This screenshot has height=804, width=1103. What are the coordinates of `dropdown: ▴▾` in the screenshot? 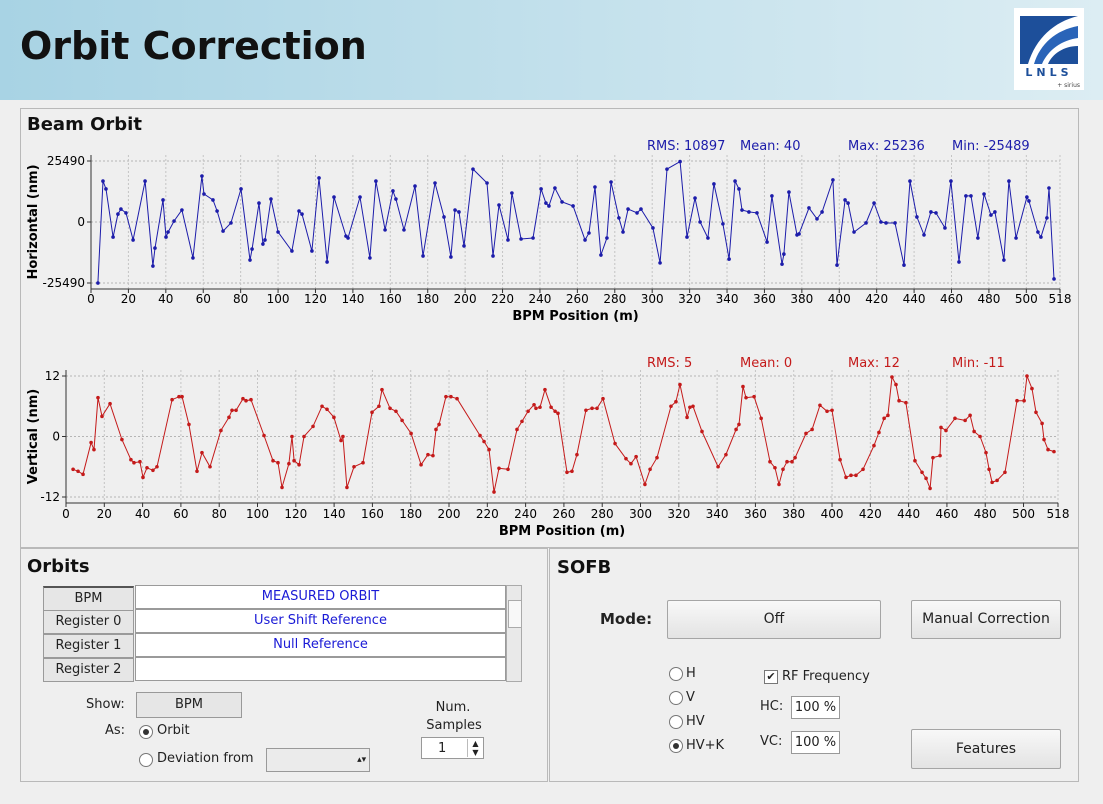 It's located at (318, 760).